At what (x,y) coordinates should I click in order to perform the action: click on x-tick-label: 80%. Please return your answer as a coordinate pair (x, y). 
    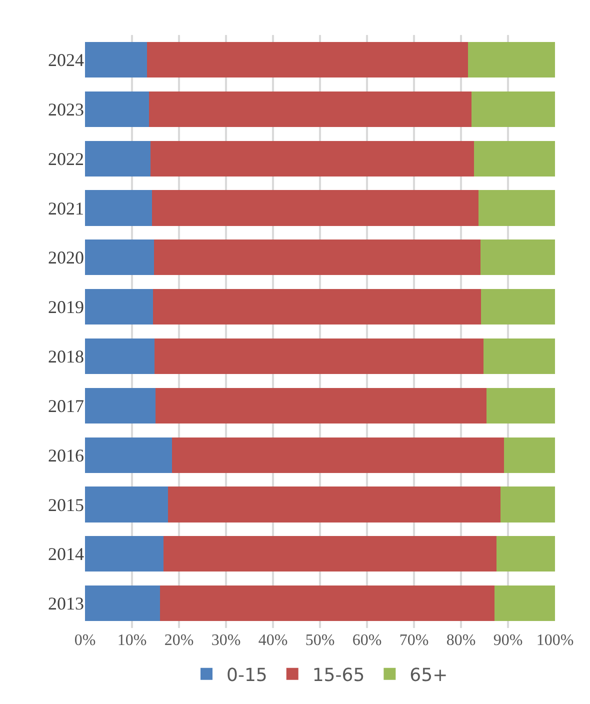
    Looking at the image, I should click on (461, 640).